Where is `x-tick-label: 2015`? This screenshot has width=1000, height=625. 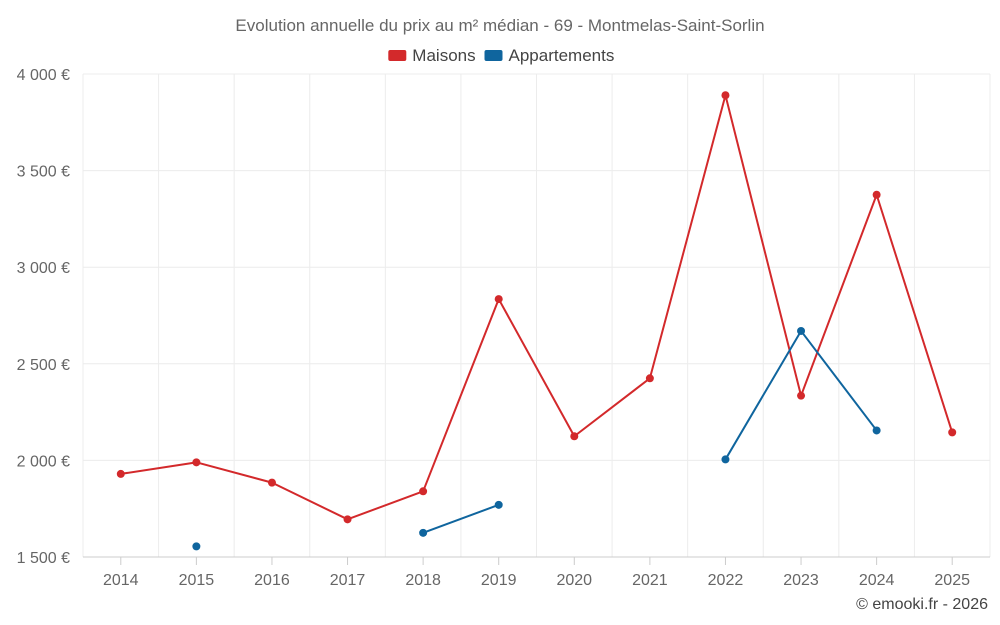
x-tick-label: 2015 is located at coordinates (197, 580).